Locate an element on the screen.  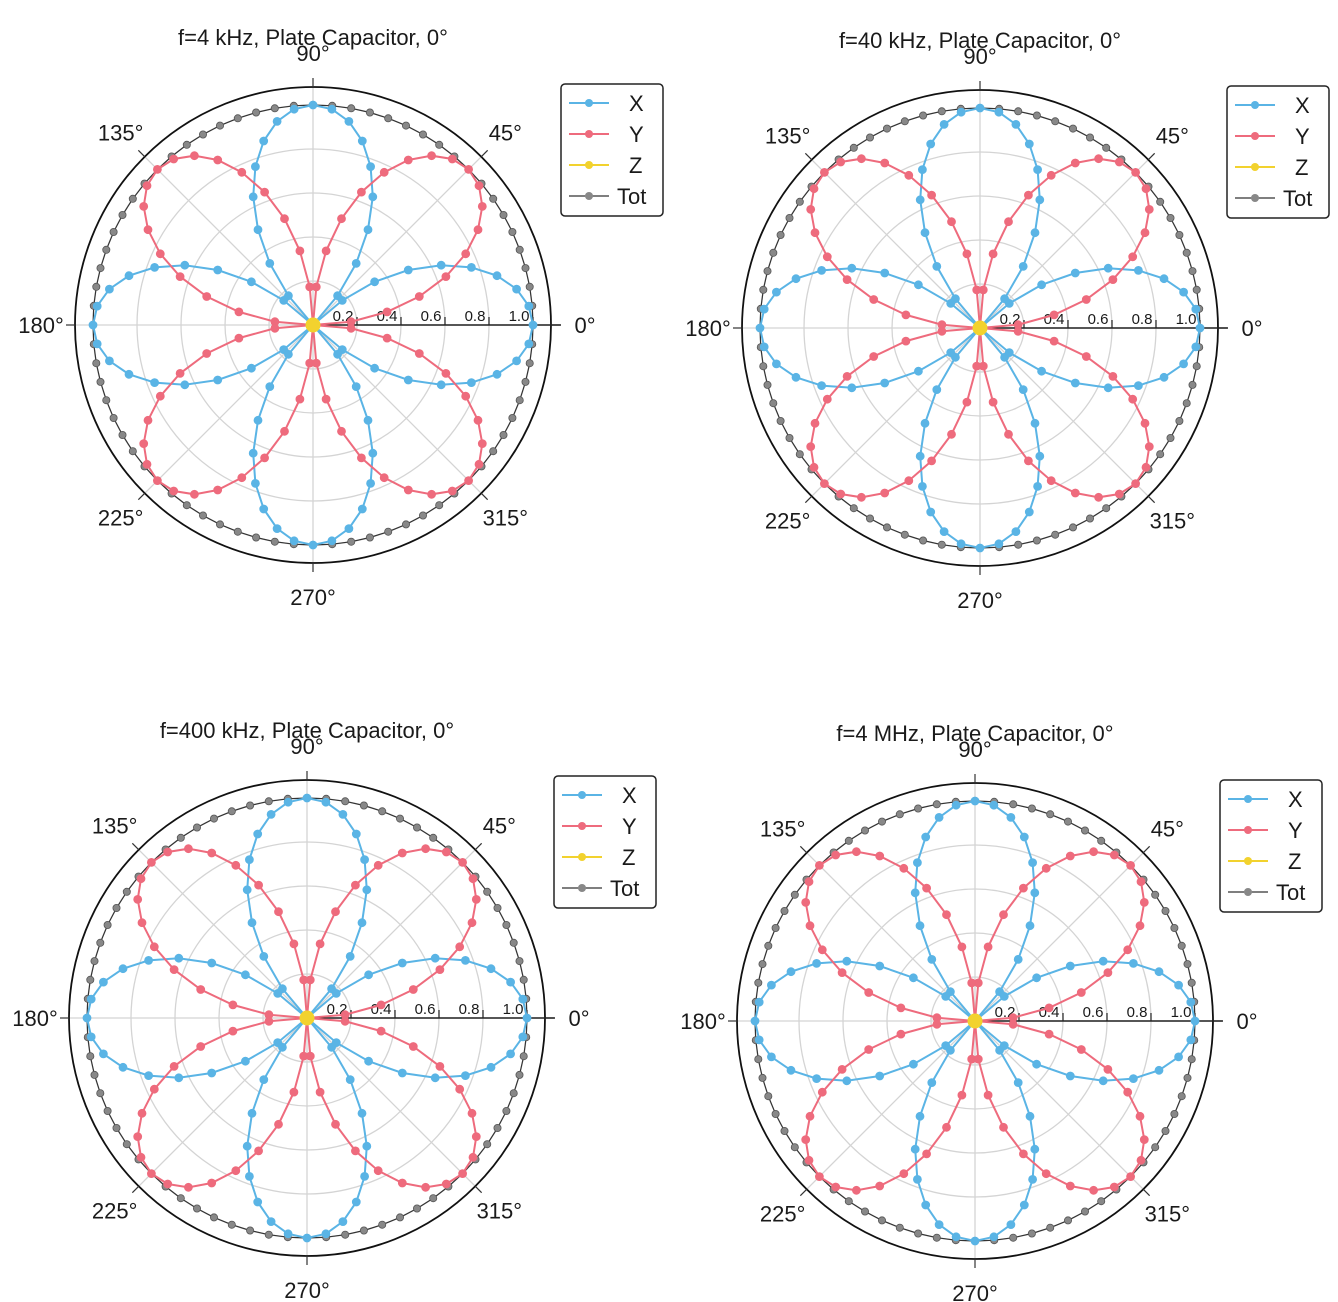
legend-marker-tot is located at coordinates (589, 196).